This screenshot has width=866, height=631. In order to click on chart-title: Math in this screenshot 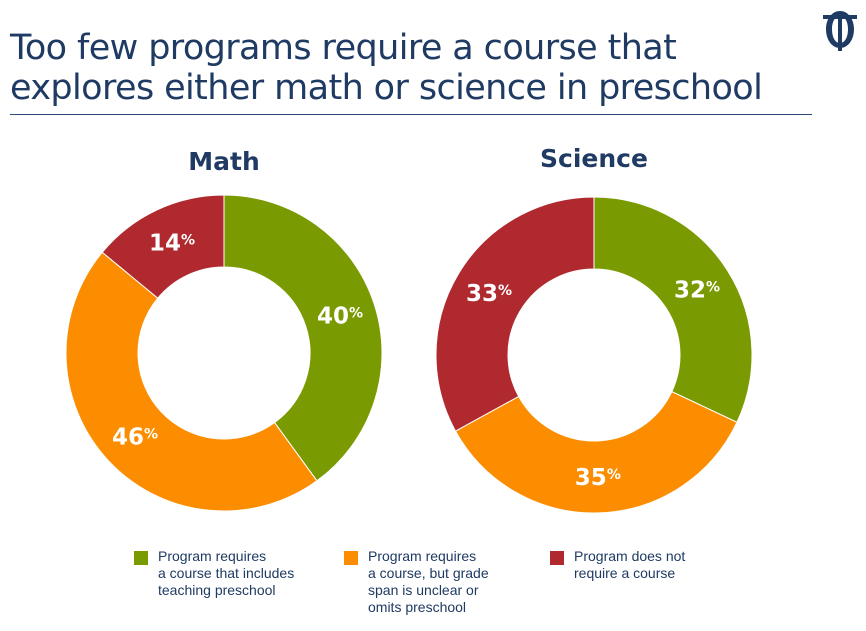, I will do `click(224, 161)`.